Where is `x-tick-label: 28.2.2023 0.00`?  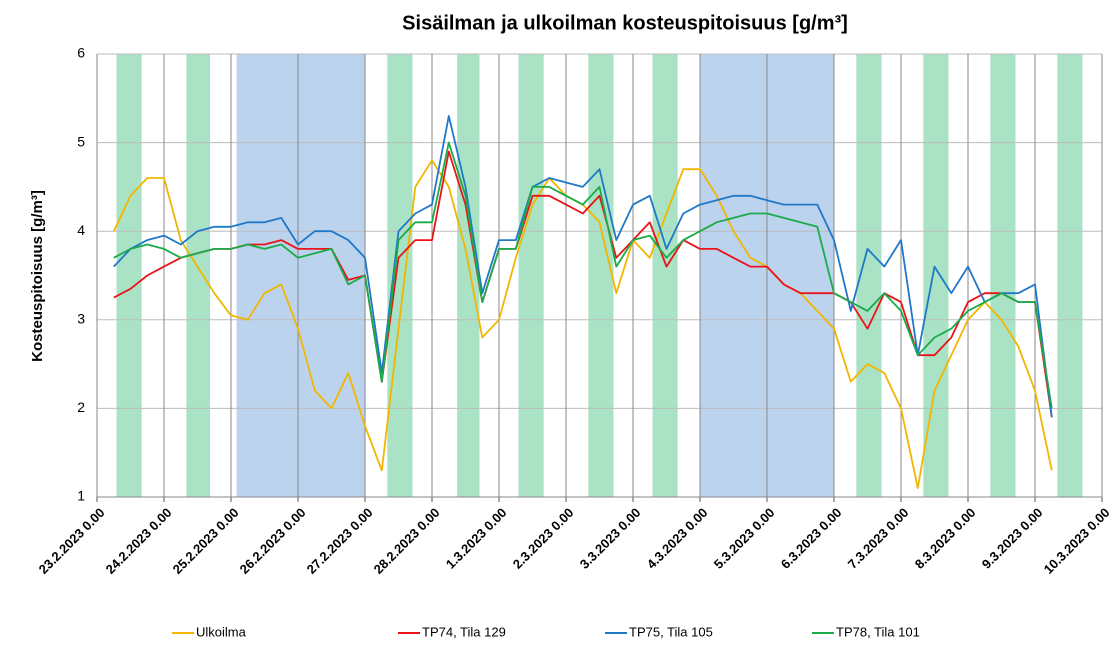
x-tick-label: 28.2.2023 0.00 is located at coordinates (407, 541).